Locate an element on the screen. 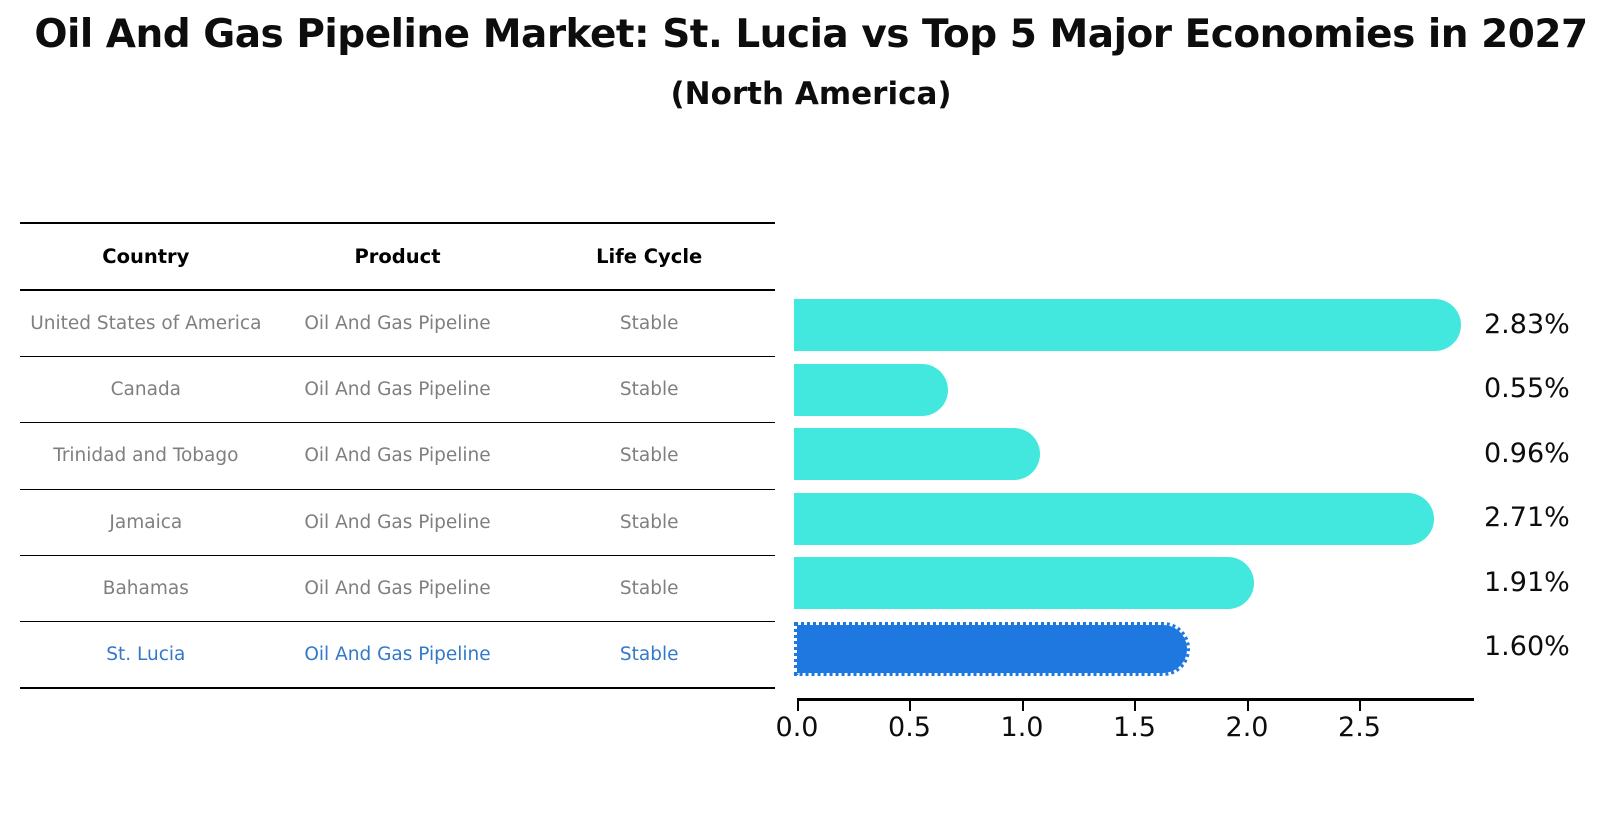  value-label-st-lucia: 1.60% is located at coordinates (1527, 646).